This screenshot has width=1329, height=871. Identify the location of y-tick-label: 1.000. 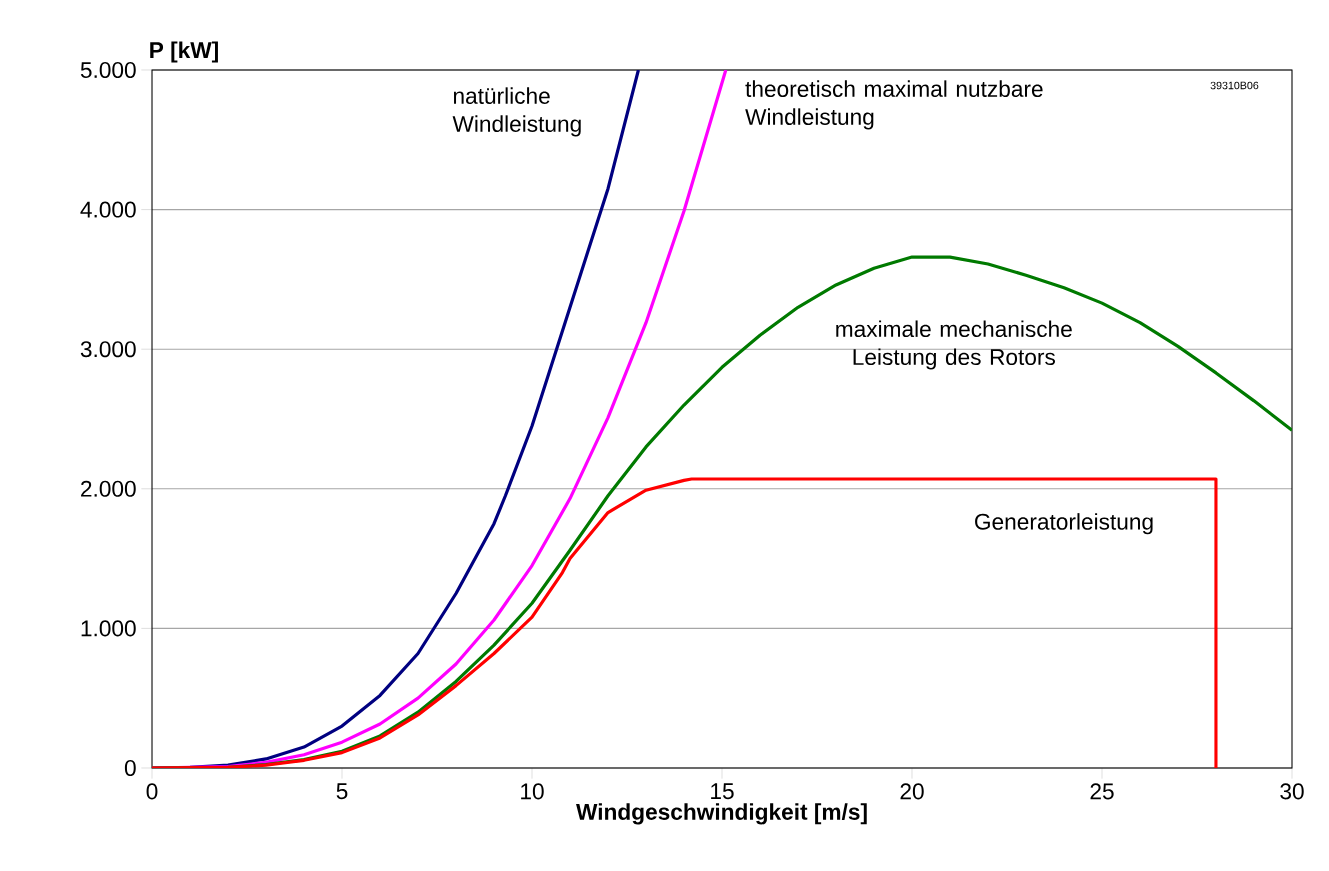
(108, 628).